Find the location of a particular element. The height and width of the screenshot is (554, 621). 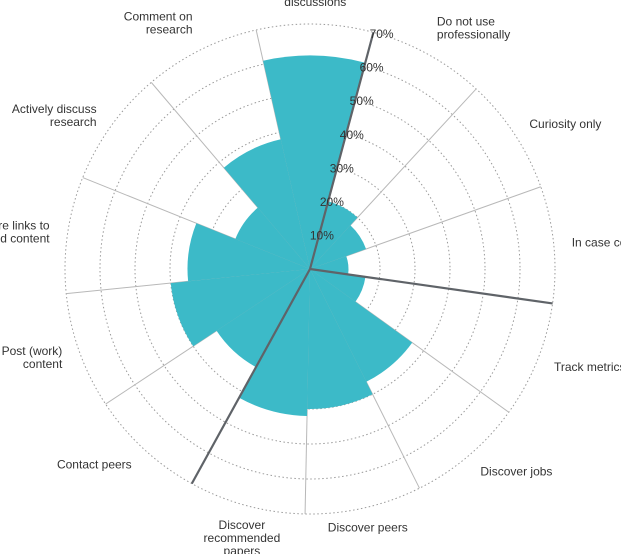

category-label-line: Share links to is located at coordinates (25, 226).